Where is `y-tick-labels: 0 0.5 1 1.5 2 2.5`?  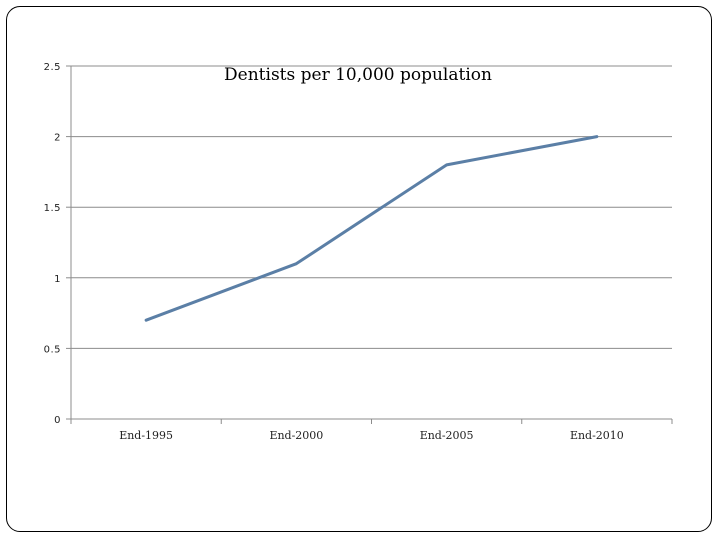
y-tick-labels: 0 0.5 1 1.5 2 2.5 is located at coordinates (52, 244).